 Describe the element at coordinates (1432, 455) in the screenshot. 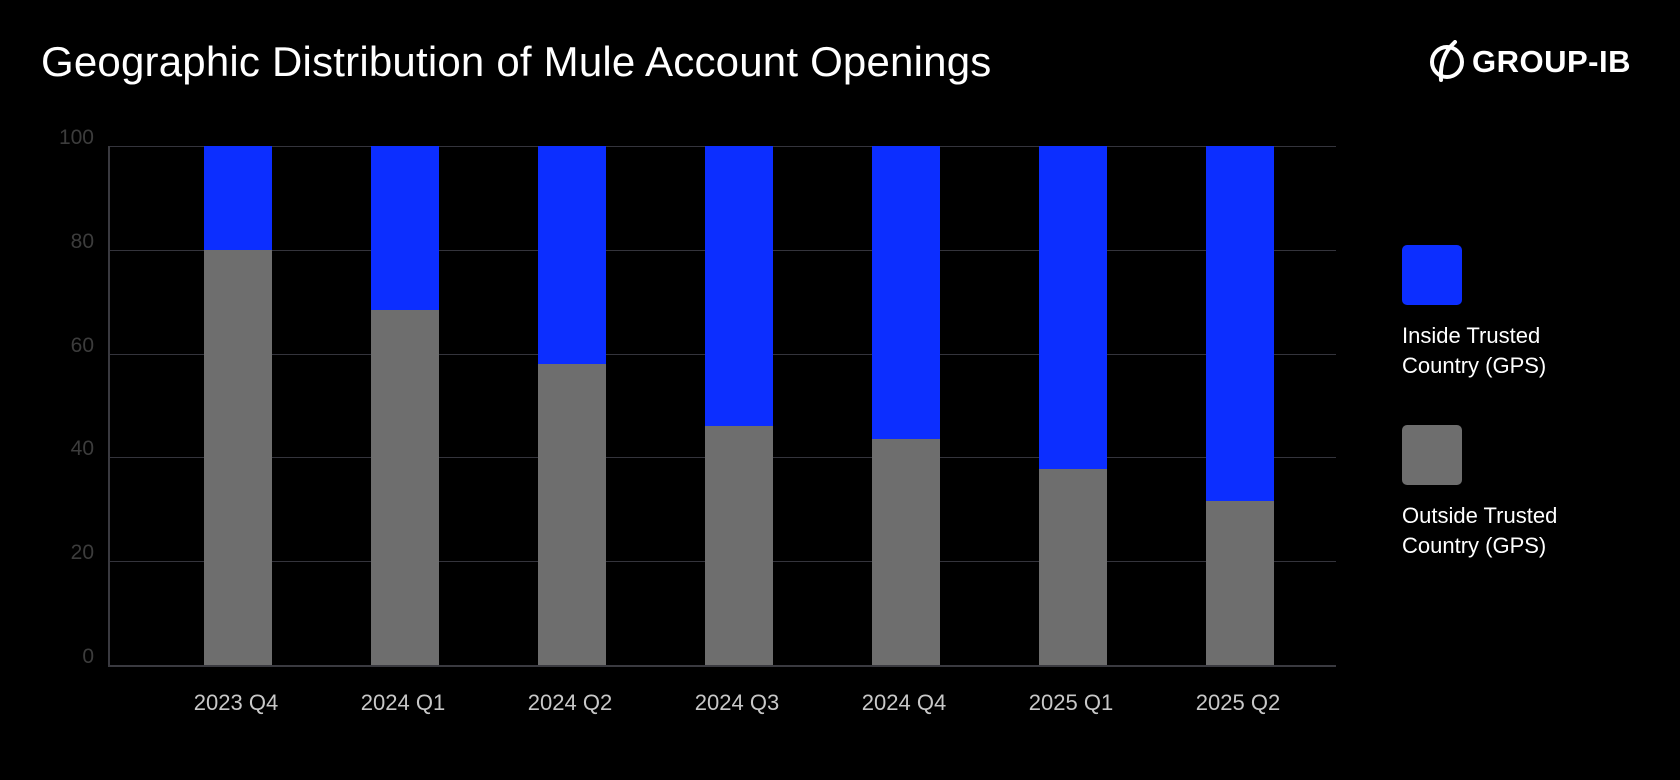

I see `legend-swatch-outside` at that location.